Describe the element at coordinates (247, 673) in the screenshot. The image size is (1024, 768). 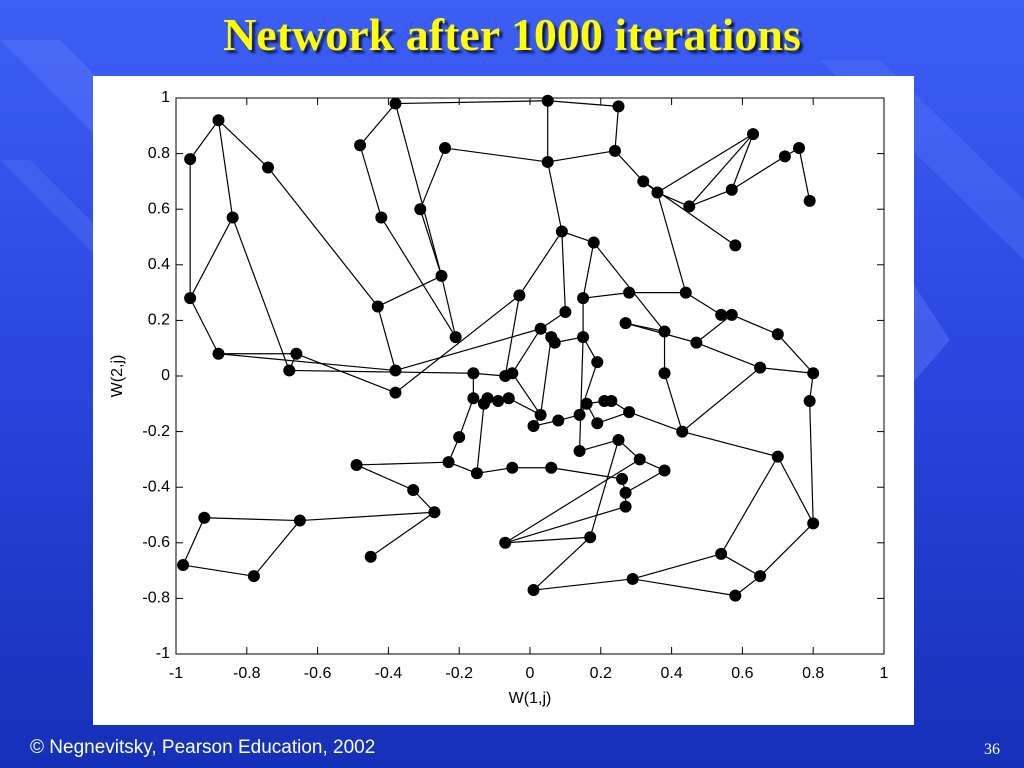
I see `x-tick-label: -0.8` at that location.